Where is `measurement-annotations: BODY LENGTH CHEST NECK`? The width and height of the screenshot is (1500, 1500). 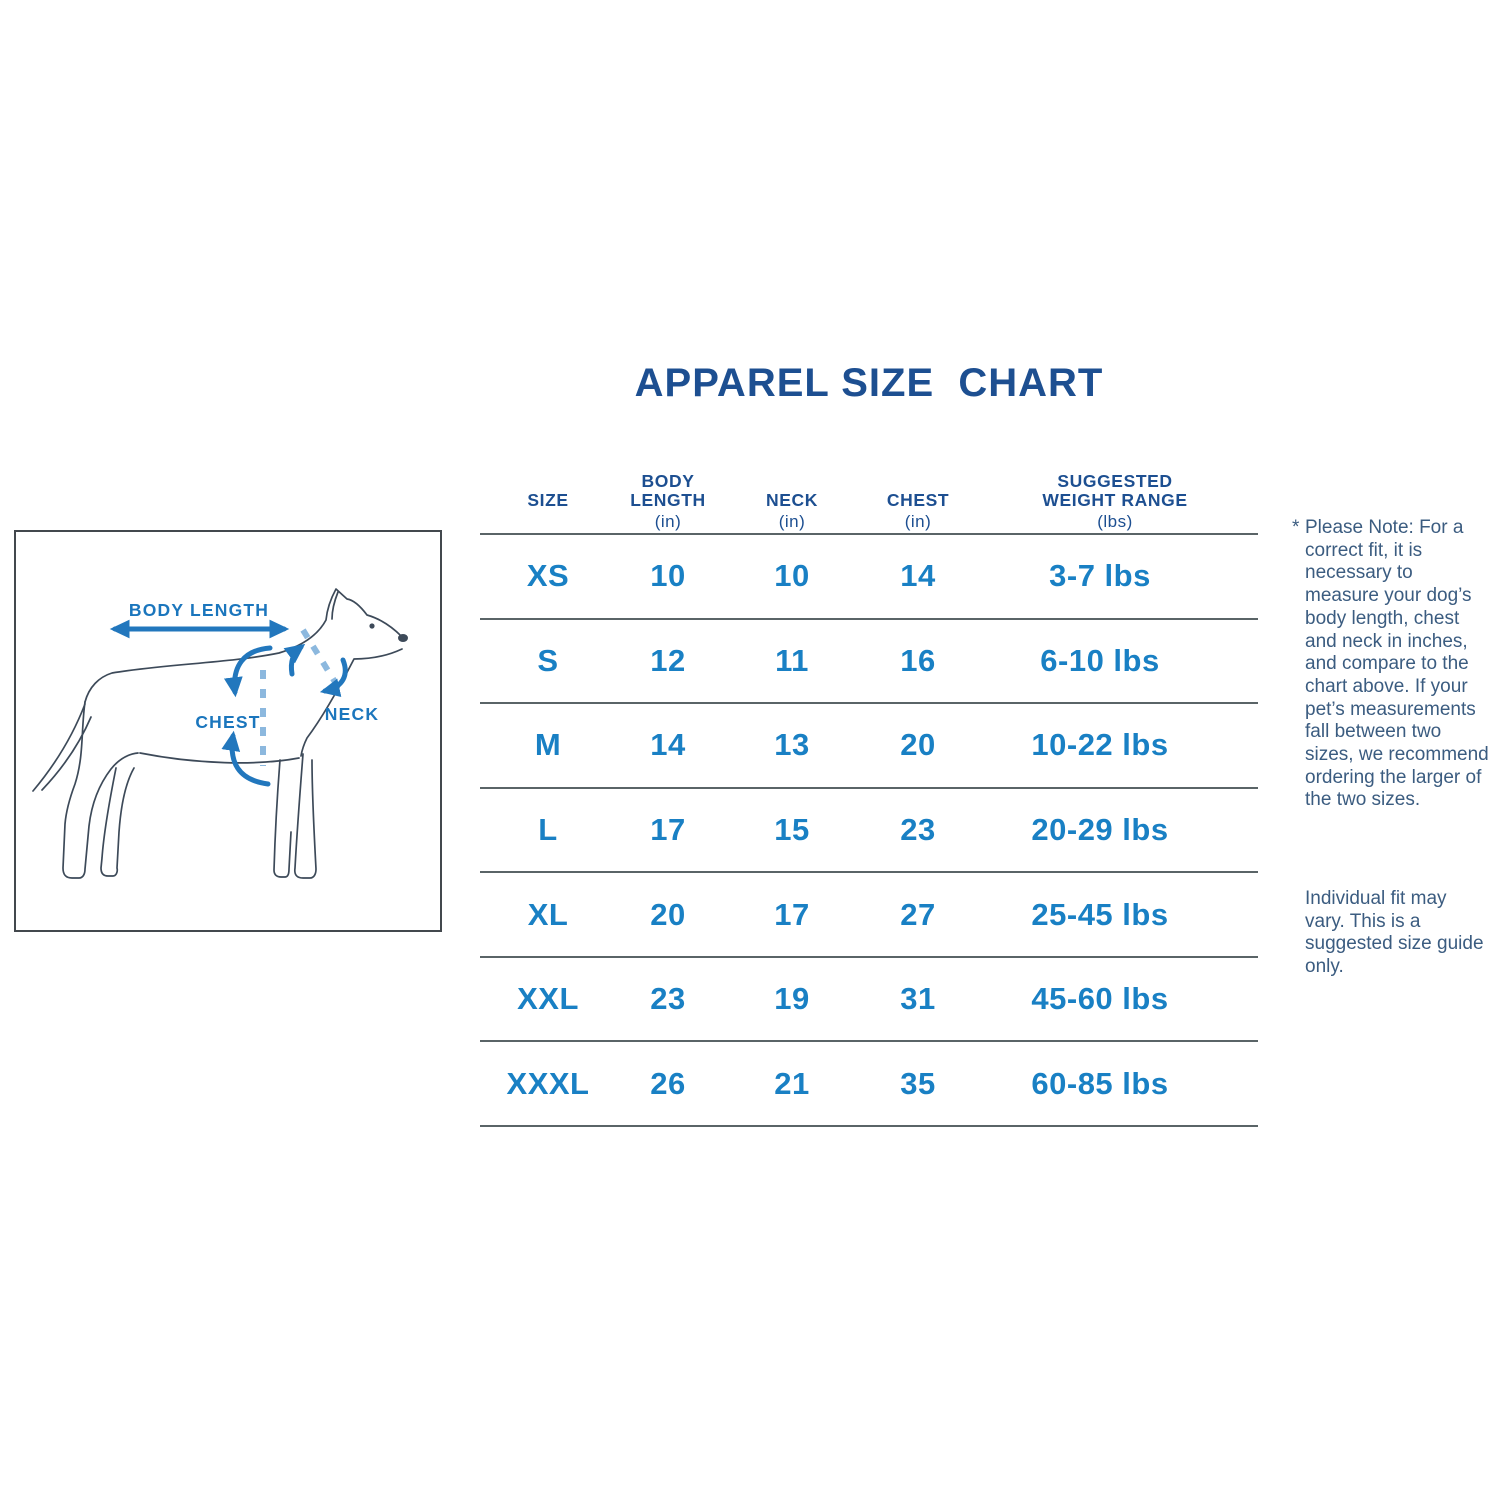 measurement-annotations: BODY LENGTH CHEST NECK is located at coordinates (244, 693).